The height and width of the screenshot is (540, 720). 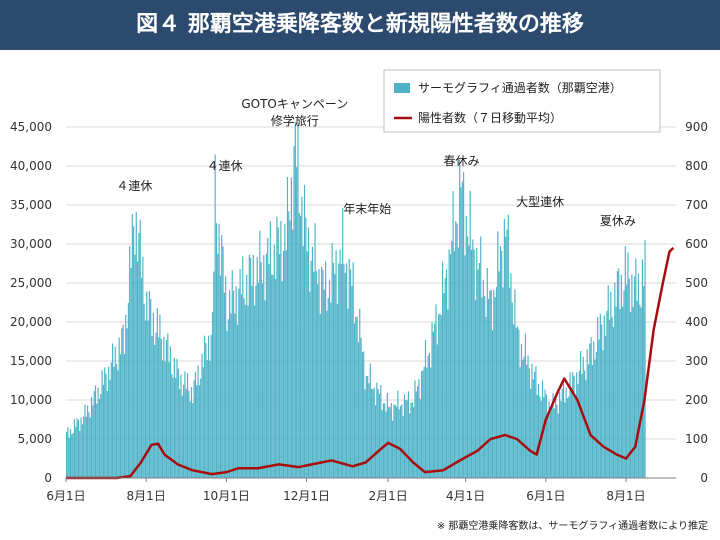 What do you see at coordinates (696, 283) in the screenshot?
I see `right-tick-label: 500` at bounding box center [696, 283].